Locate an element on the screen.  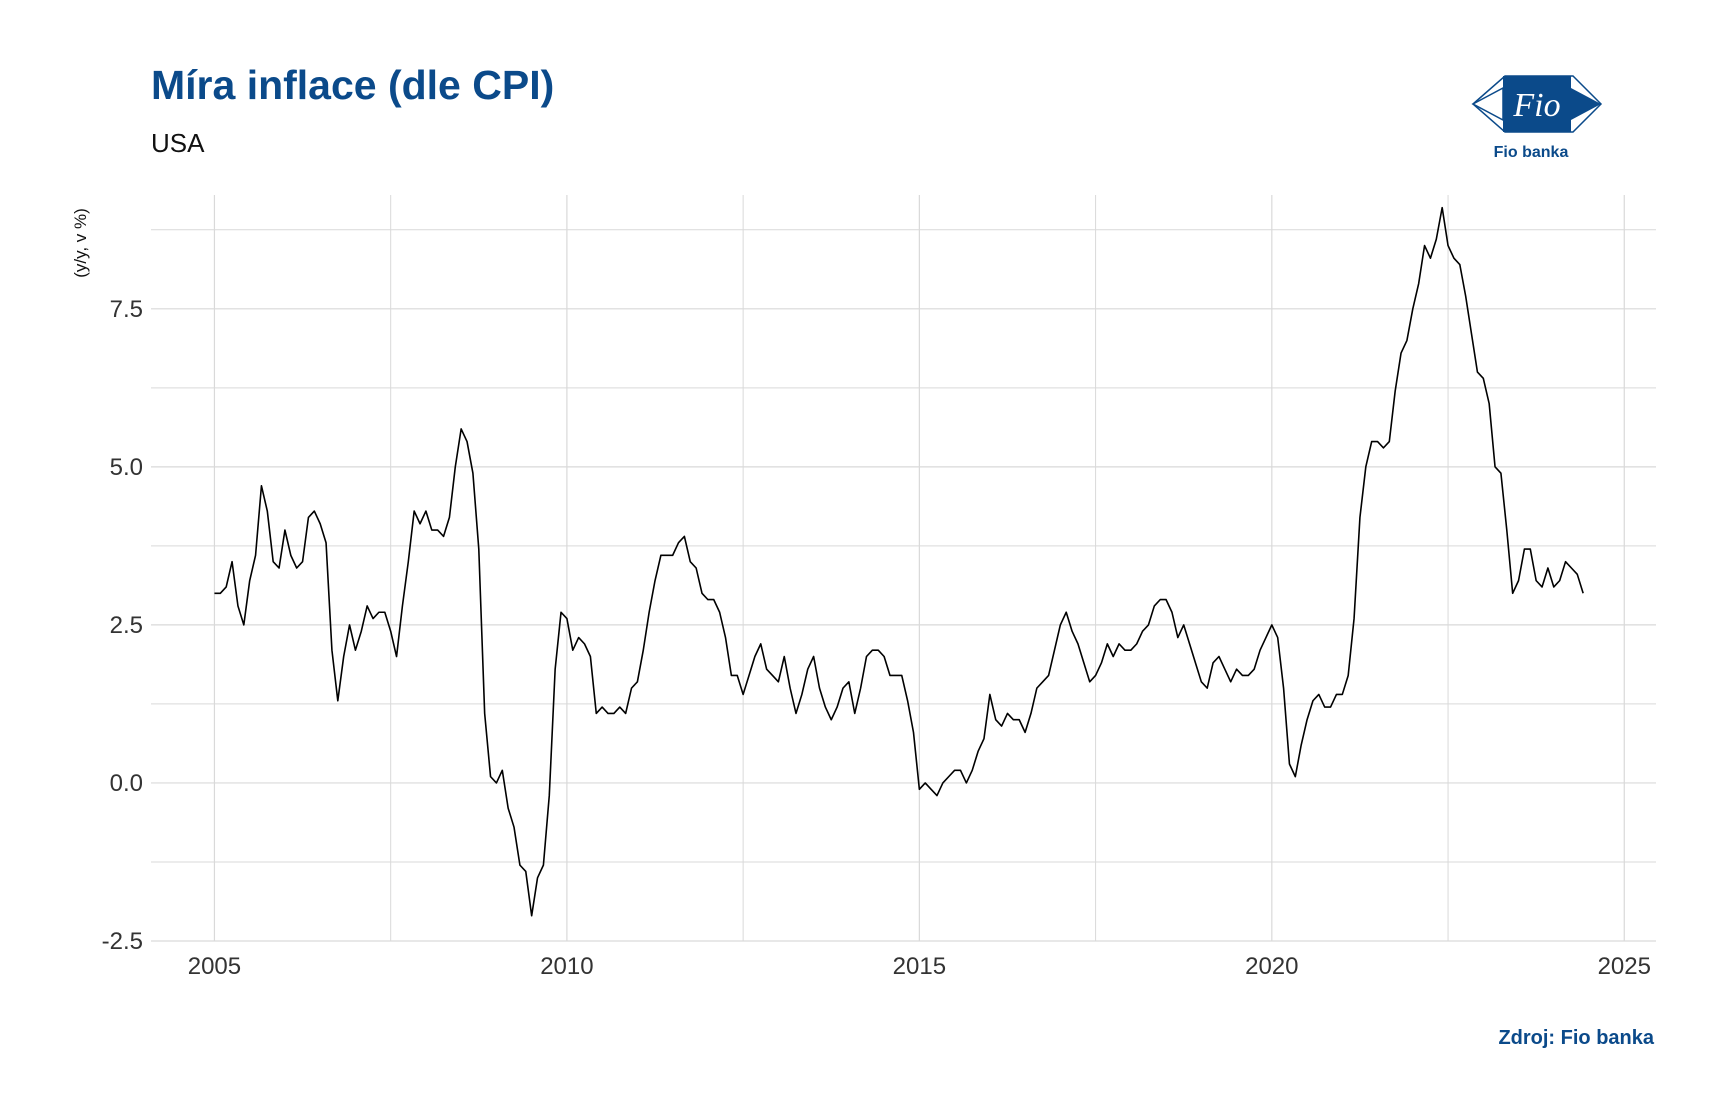
x-tick-label: 2015 is located at coordinates (919, 966).